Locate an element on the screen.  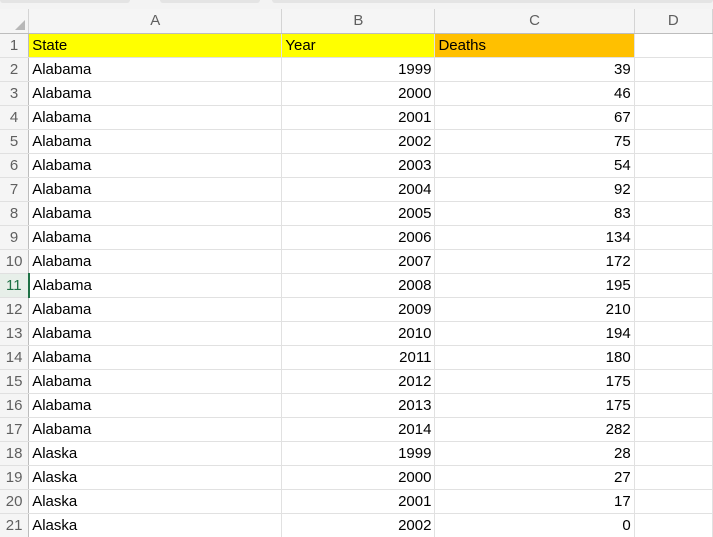
header-cell-year: Year is located at coordinates (358, 45).